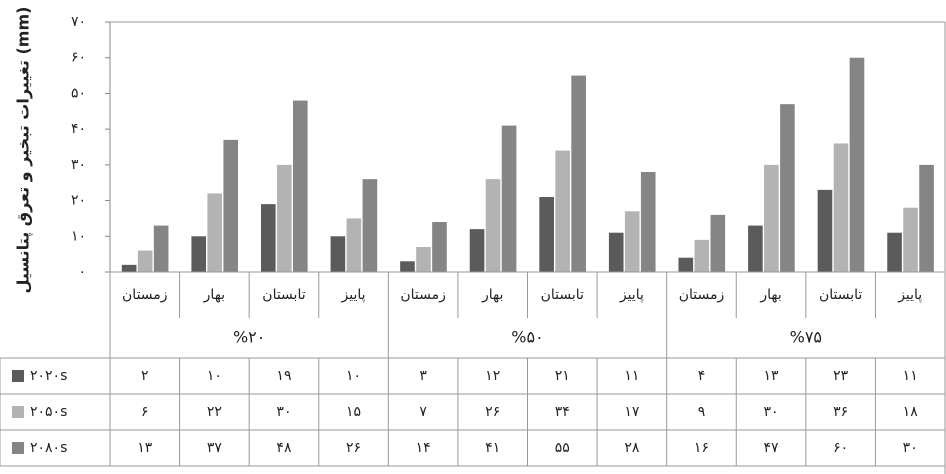 This screenshot has width=946, height=474. Describe the element at coordinates (249, 337) in the screenshot. I see `group-label: %۲۰` at that location.